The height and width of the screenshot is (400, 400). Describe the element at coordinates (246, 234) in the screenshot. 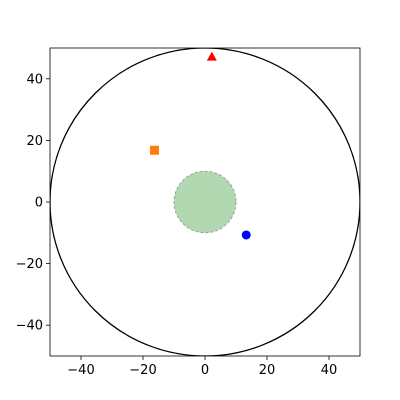

I see `data-point-circle` at that location.